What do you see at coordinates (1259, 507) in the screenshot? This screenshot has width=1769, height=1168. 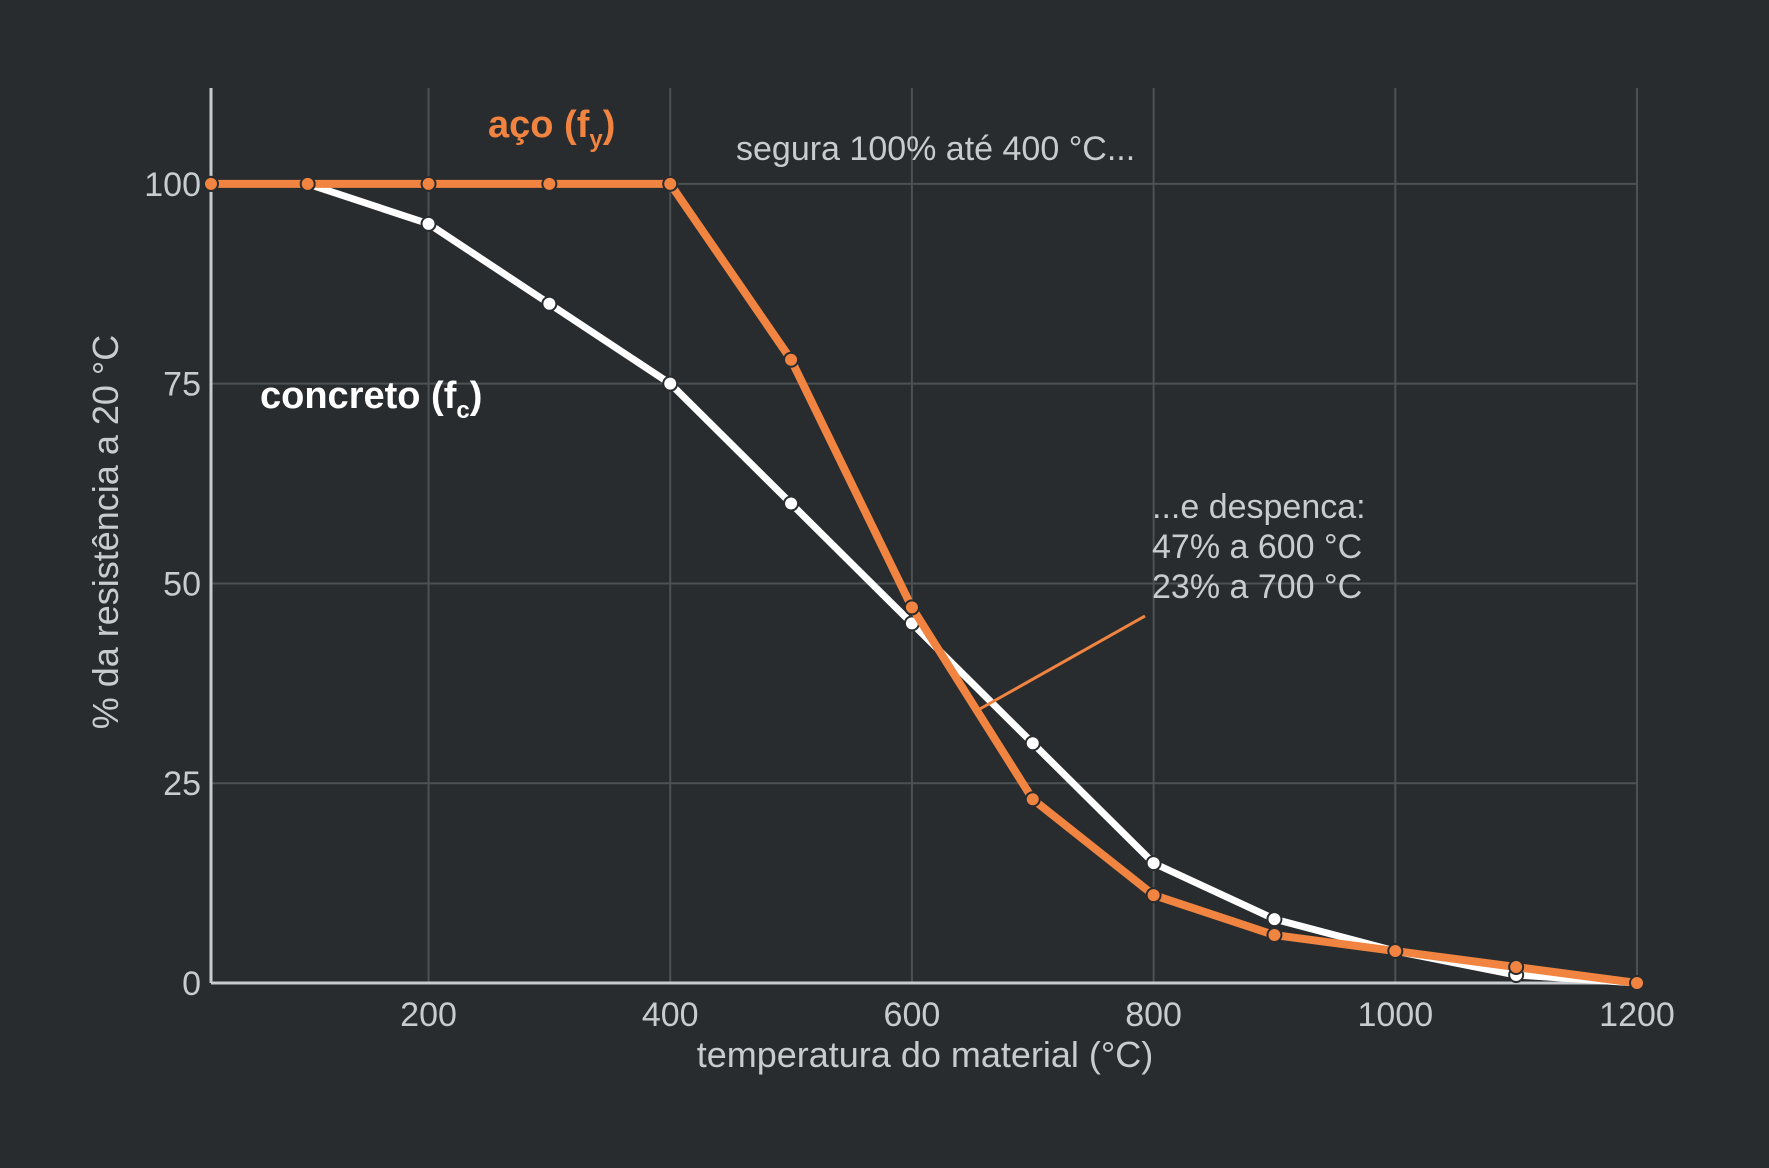 I see `annotation-drop-line-1: ...e despenca:` at bounding box center [1259, 507].